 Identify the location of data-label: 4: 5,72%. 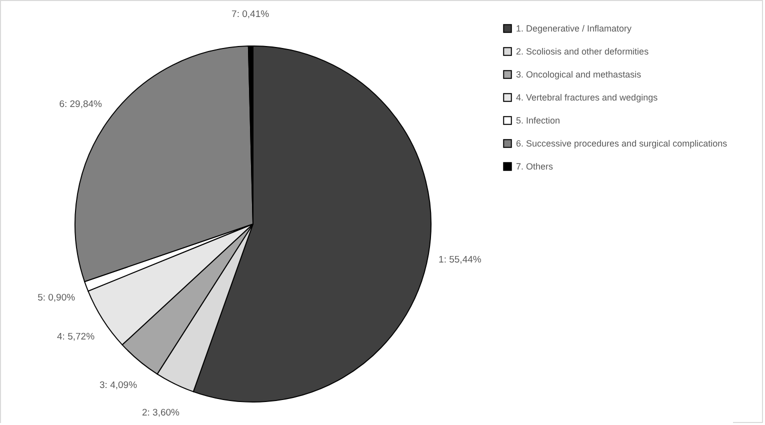
(76, 337).